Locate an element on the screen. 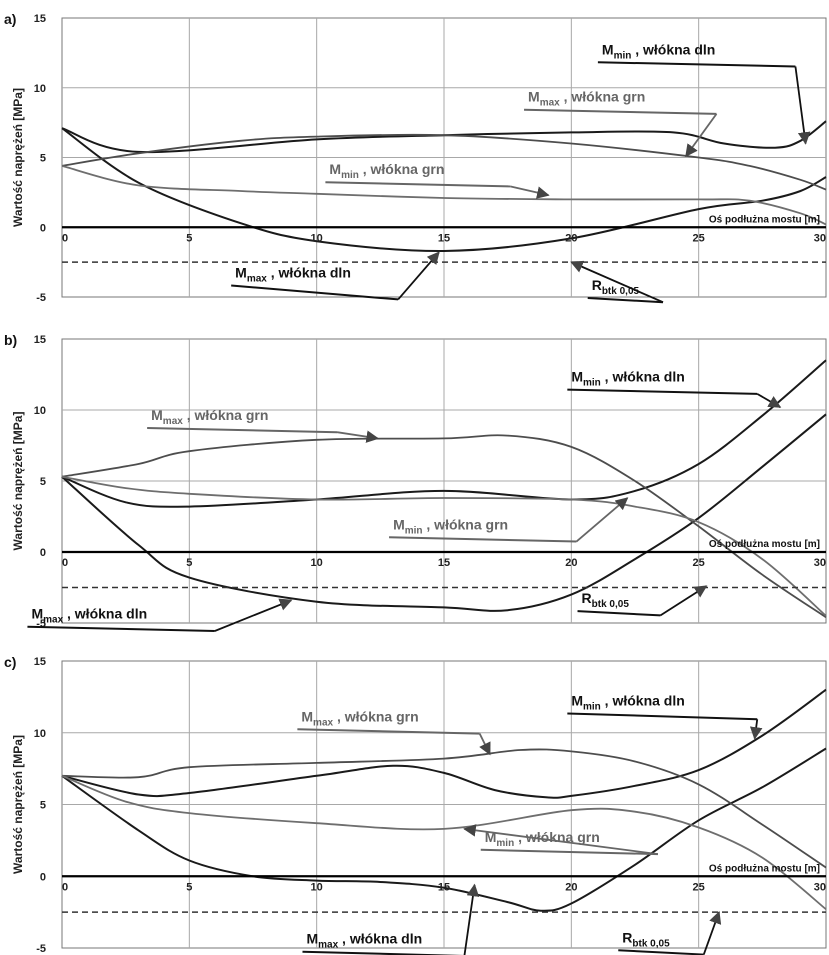 Image resolution: width=829 pixels, height=955 pixels. panel-label: c) is located at coordinates (10, 662).